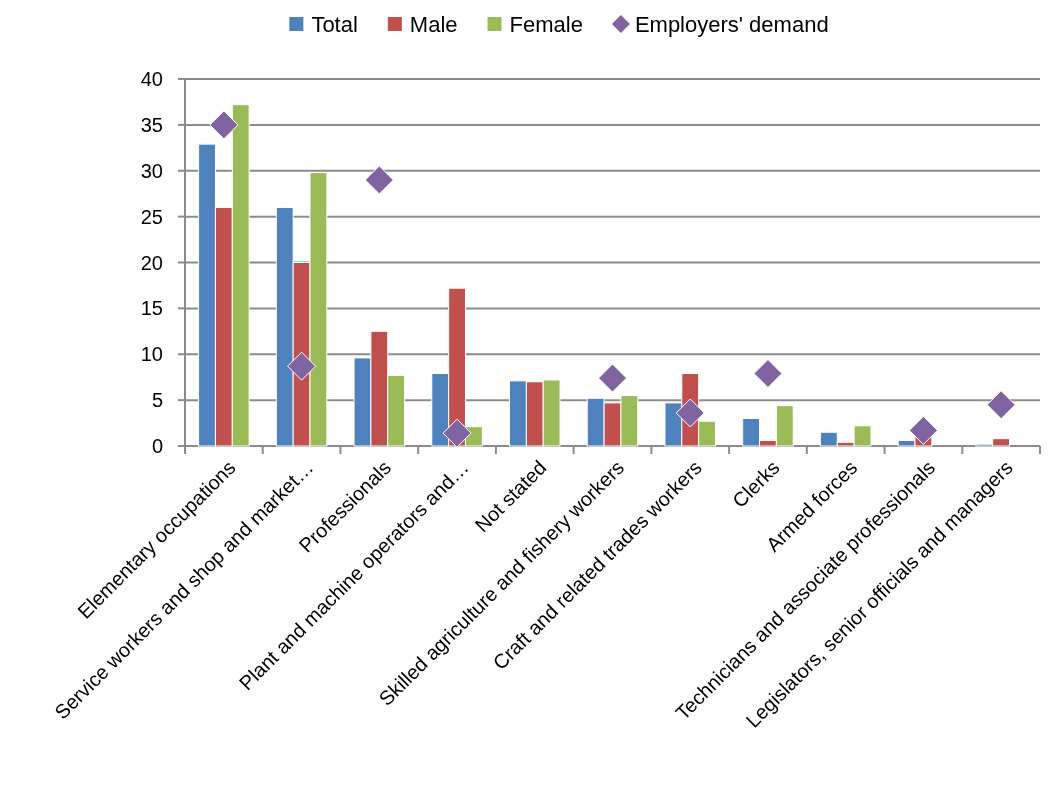 The height and width of the screenshot is (794, 1048). What do you see at coordinates (151, 354) in the screenshot?
I see `y-tick-label: 10` at bounding box center [151, 354].